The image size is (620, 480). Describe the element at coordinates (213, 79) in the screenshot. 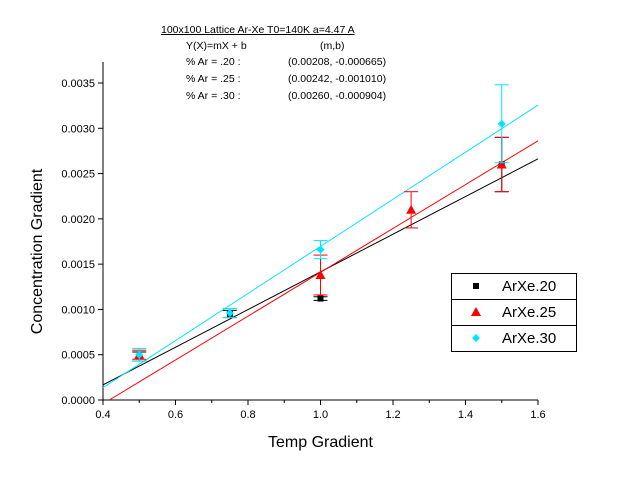

I see `annotation-row-label: % Ar = .25 :` at that location.